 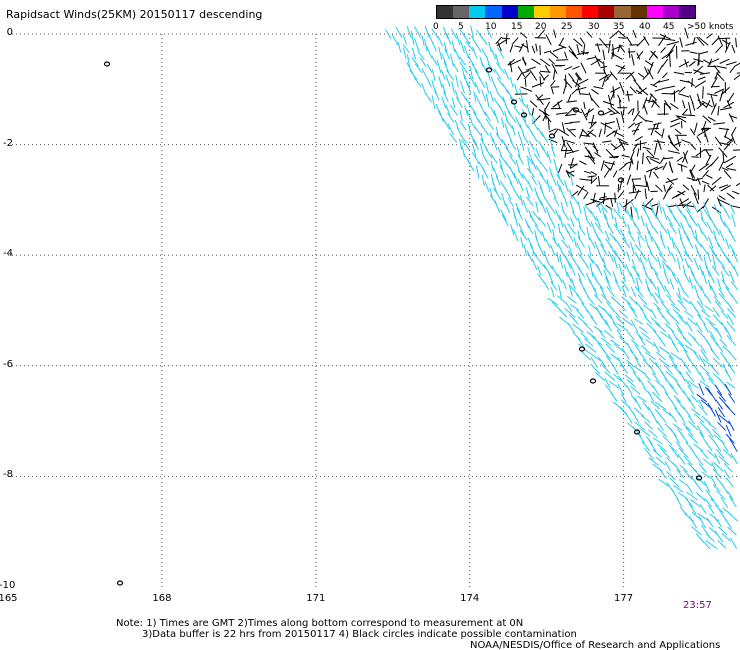 What do you see at coordinates (8, 143) in the screenshot?
I see `lat-tick-label: -2` at bounding box center [8, 143].